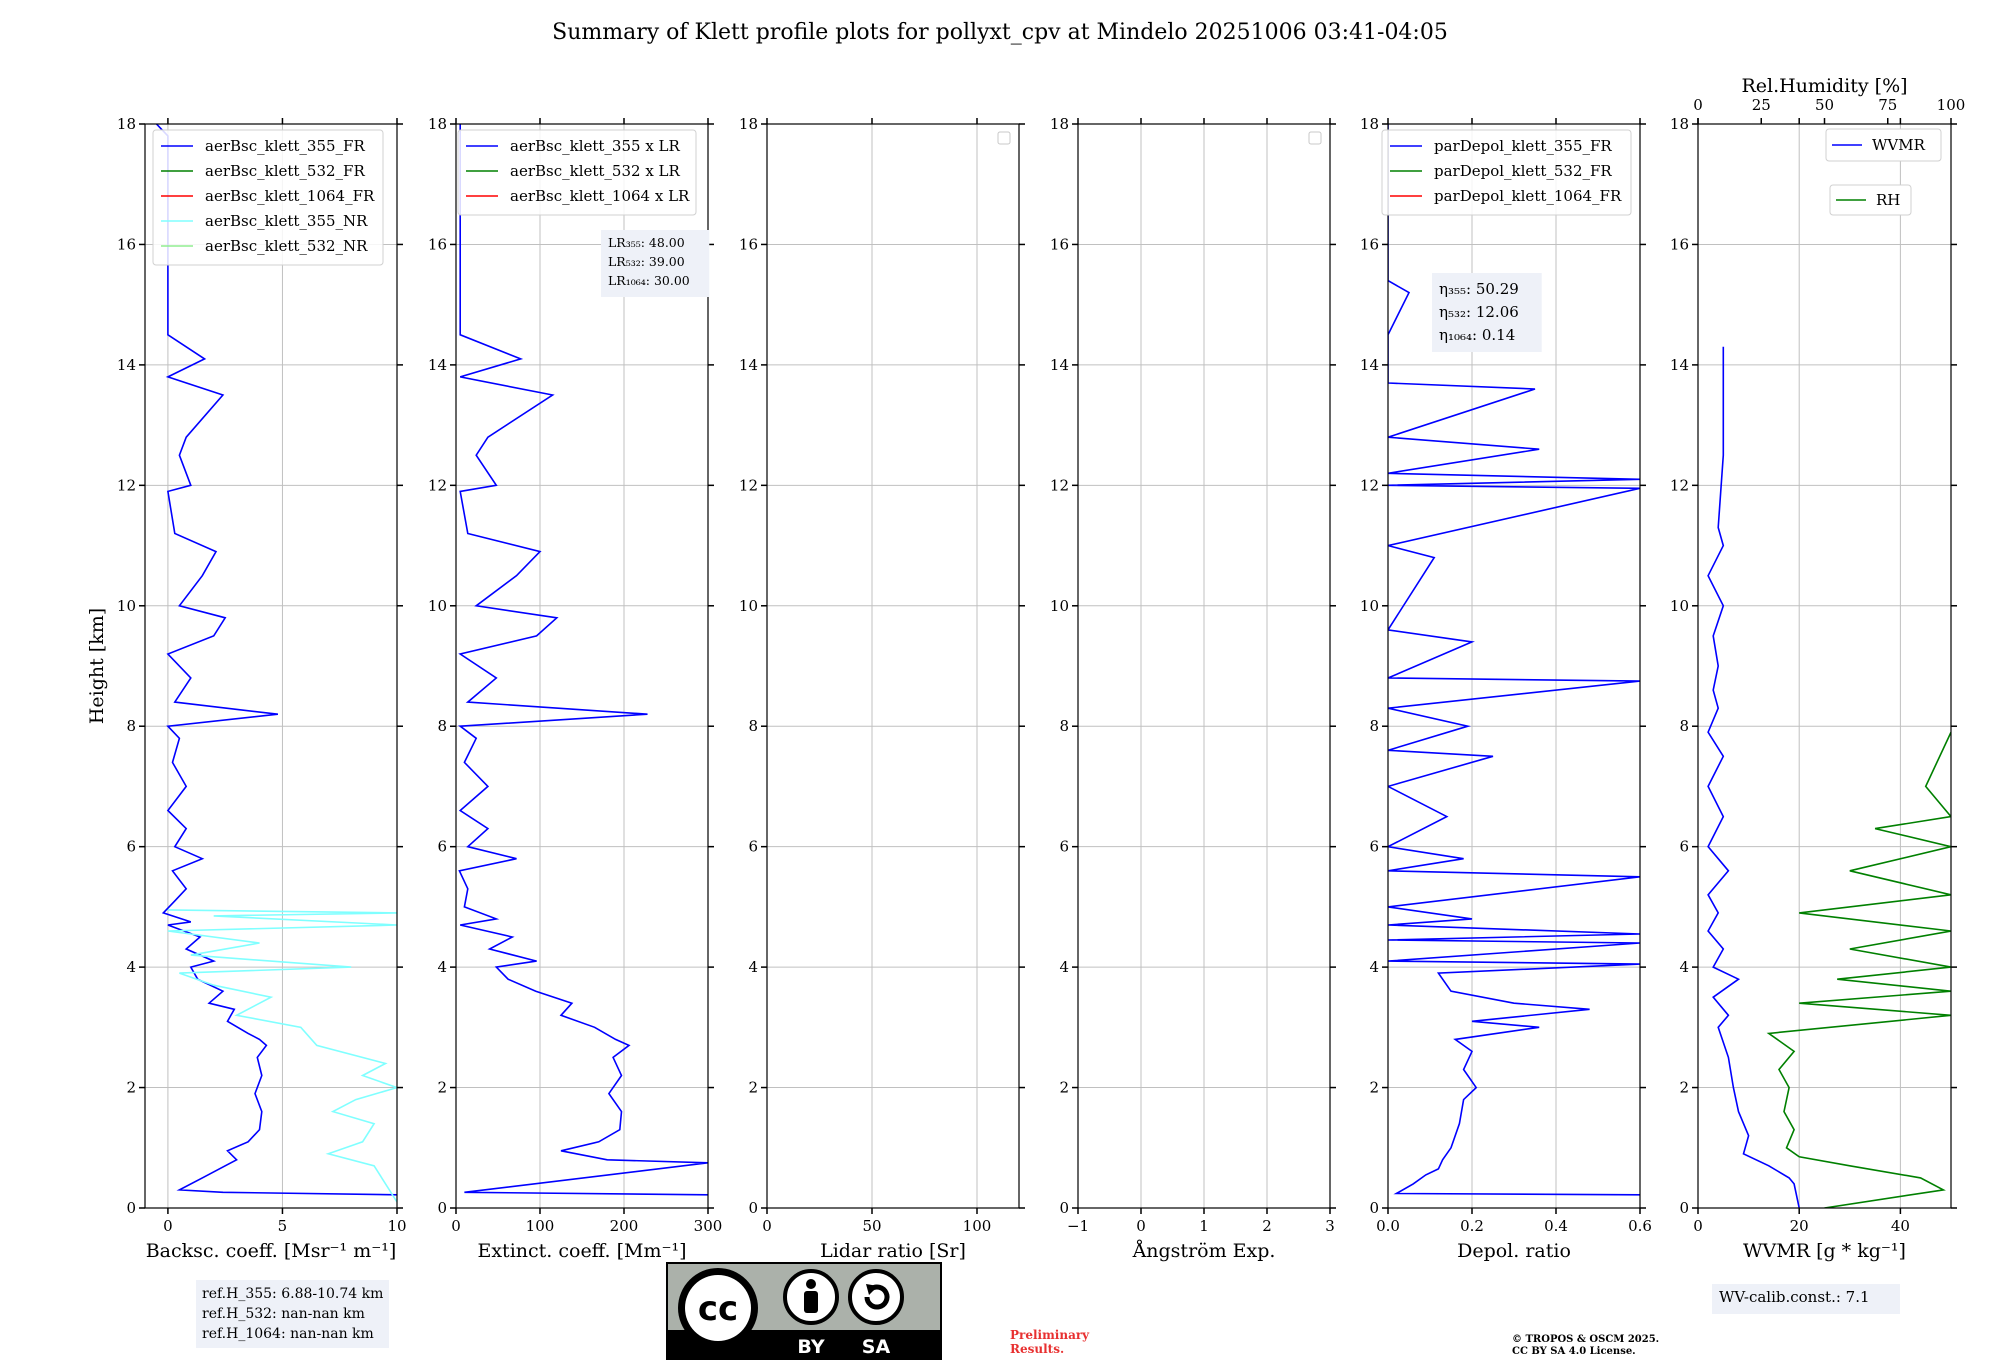 Image resolution: width=2000 pixels, height=1360 pixels. Describe the element at coordinates (1388, 1226) in the screenshot. I see `xtick-label: 0.0` at that location.